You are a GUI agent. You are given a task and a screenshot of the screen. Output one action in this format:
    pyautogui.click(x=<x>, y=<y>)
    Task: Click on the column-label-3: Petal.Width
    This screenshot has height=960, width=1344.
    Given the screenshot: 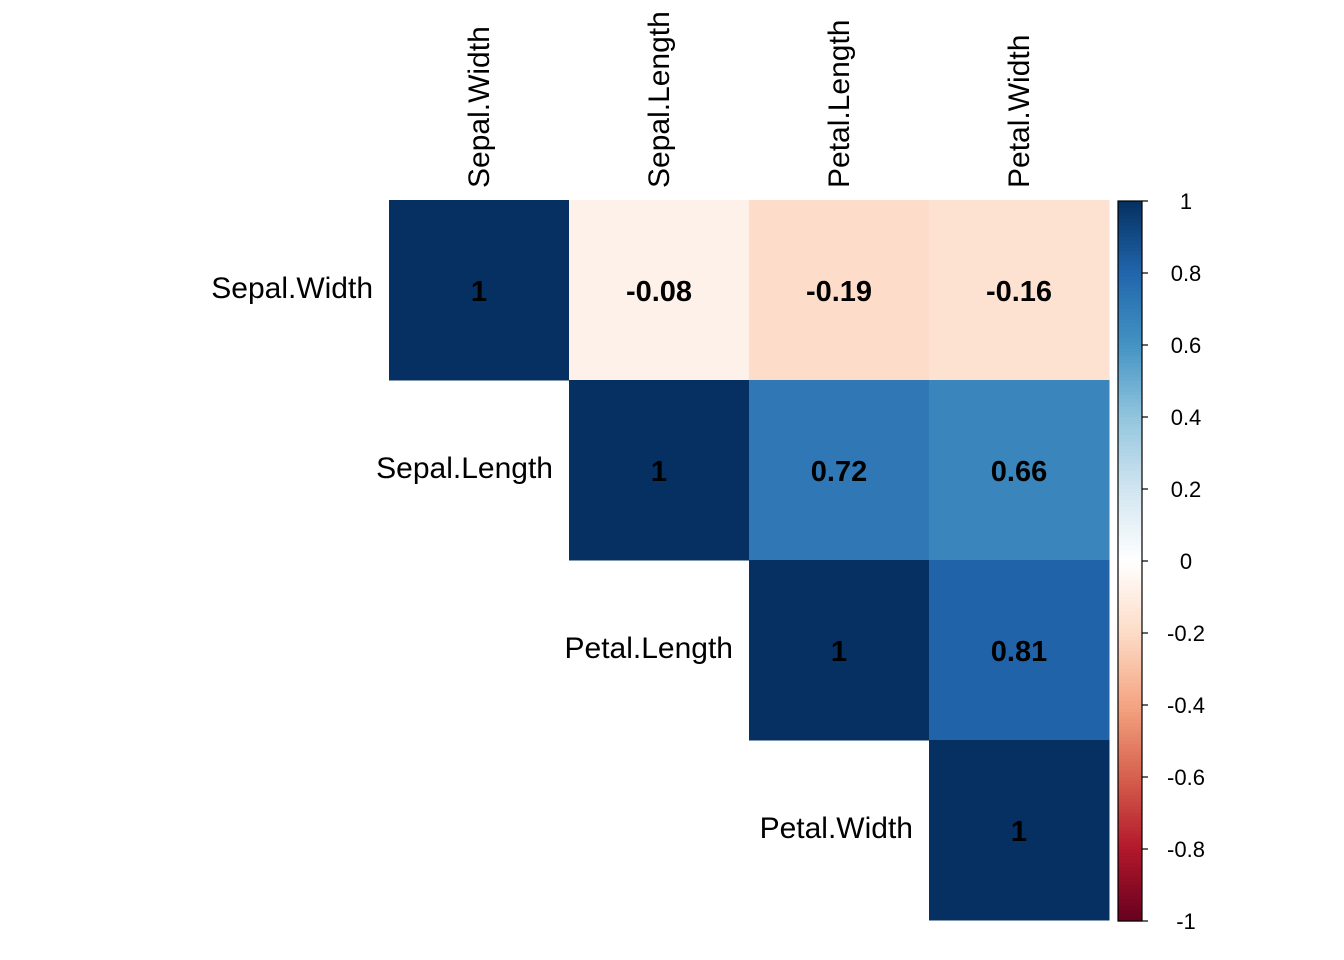 What is the action you would take?
    pyautogui.click(x=1019, y=111)
    